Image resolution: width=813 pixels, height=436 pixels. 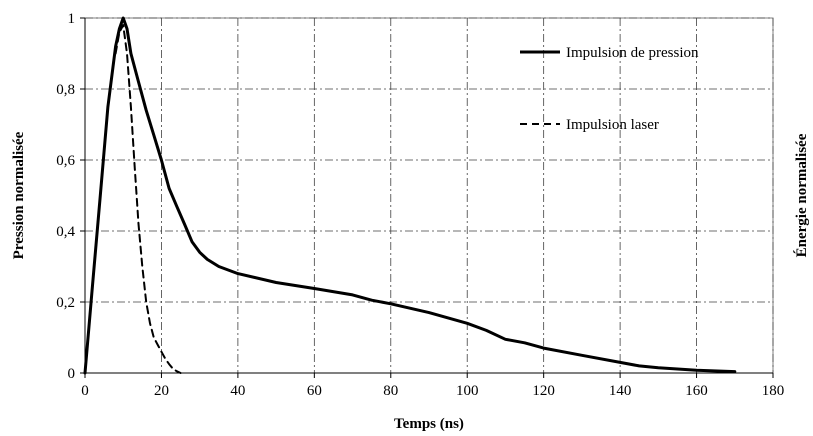 What do you see at coordinates (801, 195) in the screenshot?
I see `y-axis-right-title: Énergie normalisée` at bounding box center [801, 195].